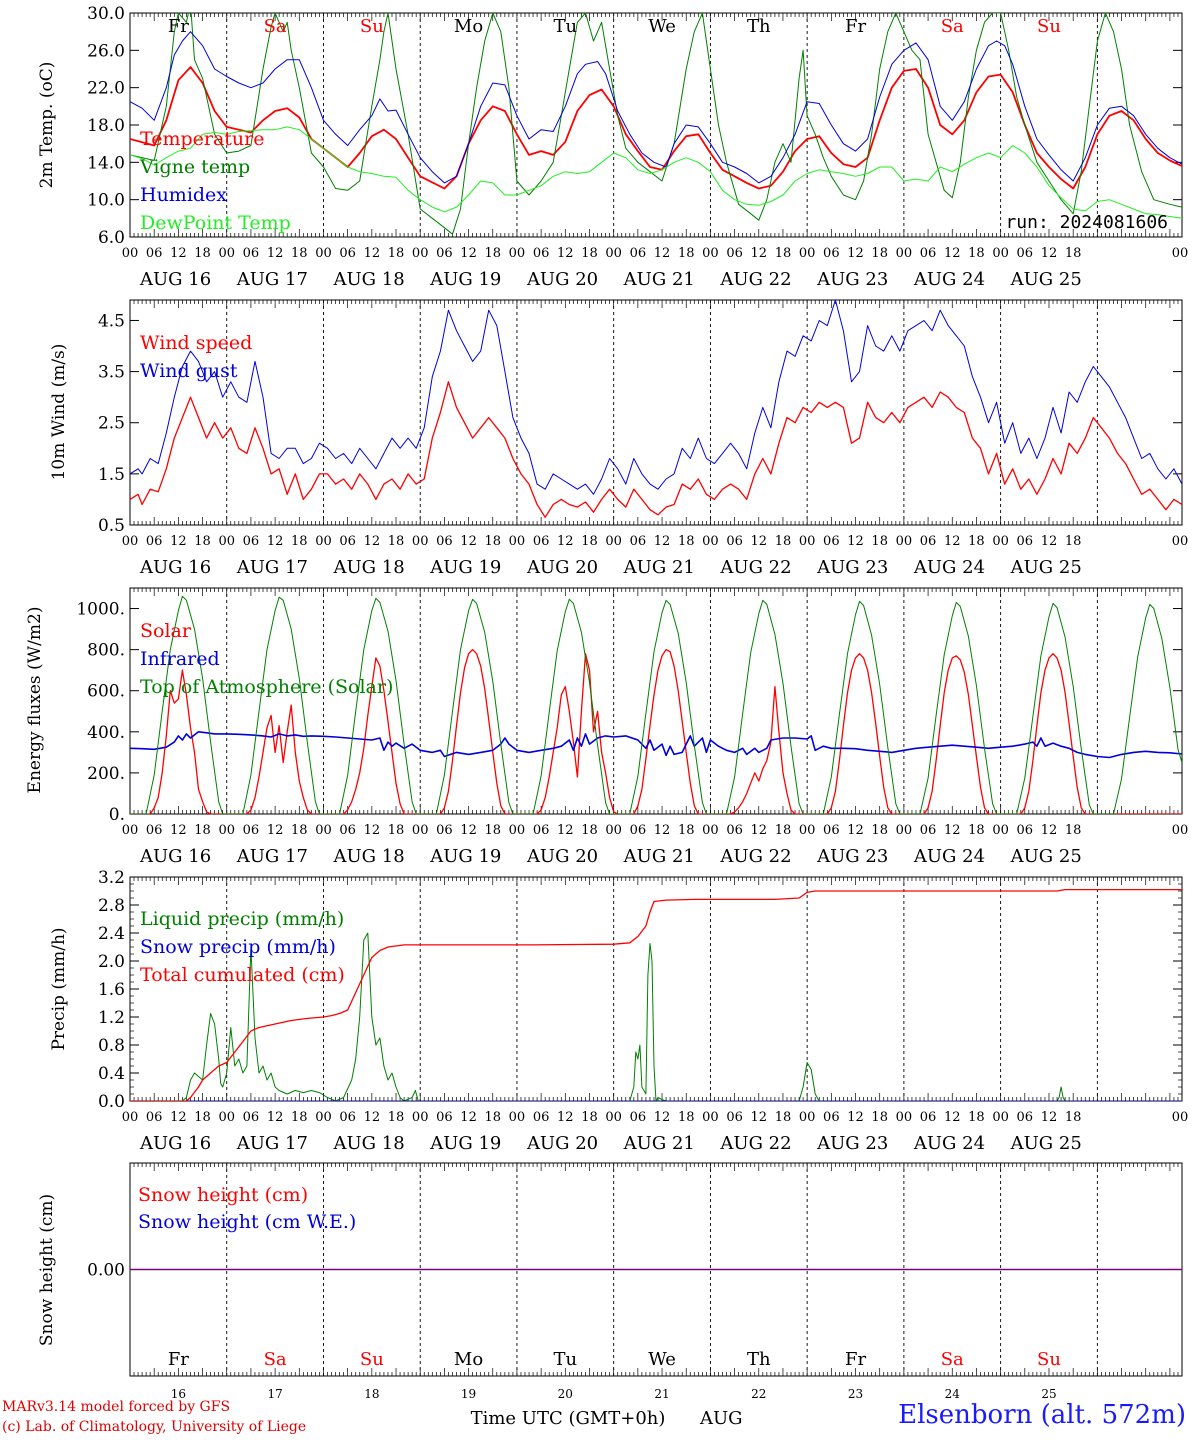 The width and height of the screenshot is (1194, 1440). I want to click on series-humidex, so click(656, 107).